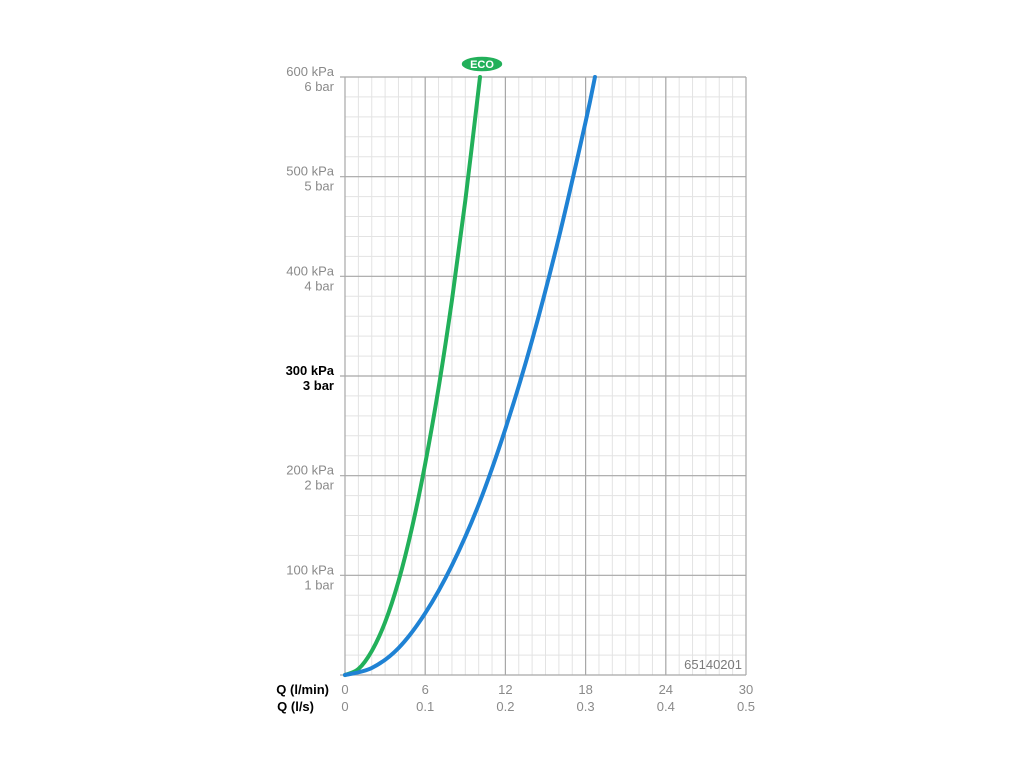 This screenshot has width=1024, height=768. I want to click on x-tick-label-lmin: 24, so click(666, 689).